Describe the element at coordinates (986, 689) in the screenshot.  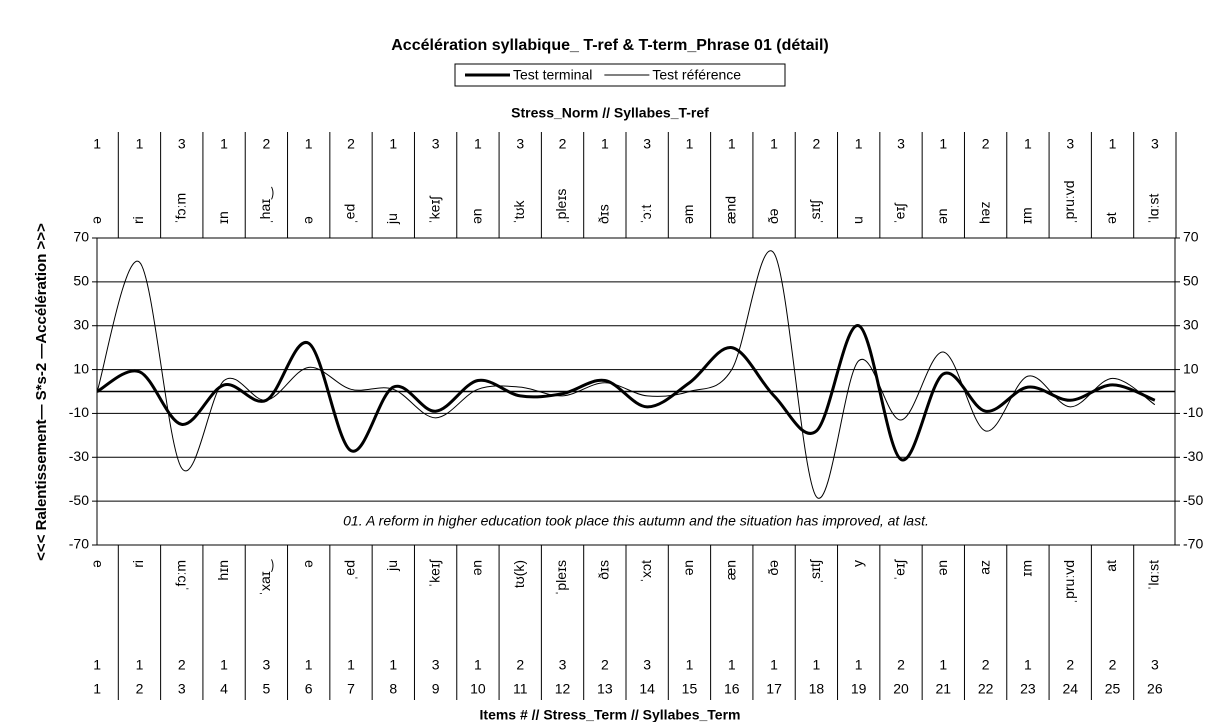
I see `x-tick-label: 22` at that location.